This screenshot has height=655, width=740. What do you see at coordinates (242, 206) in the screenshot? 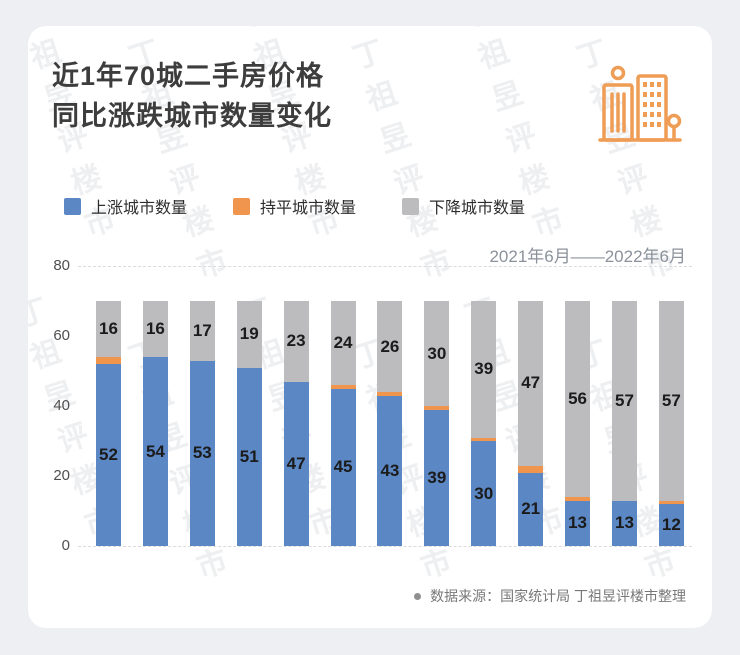
I see `legend-swatch-flat` at bounding box center [242, 206].